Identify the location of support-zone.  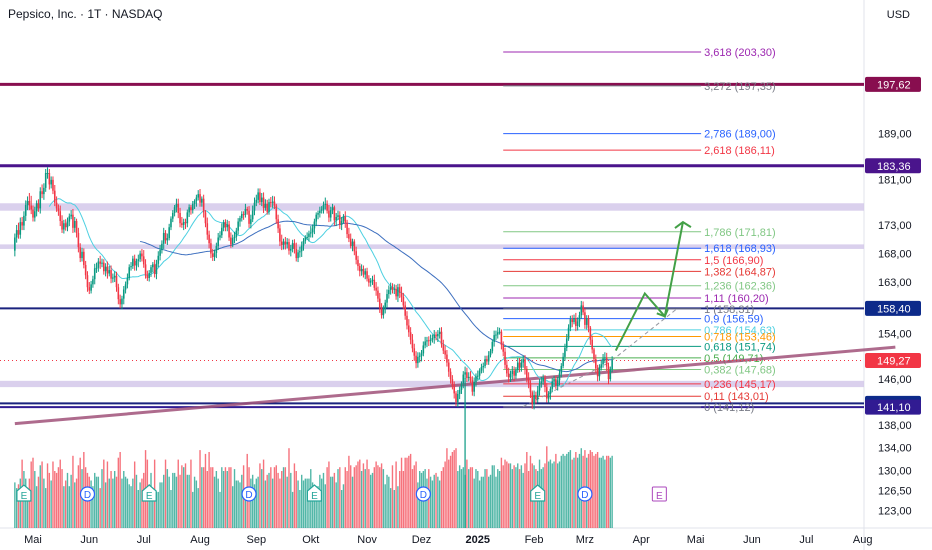
(432, 246).